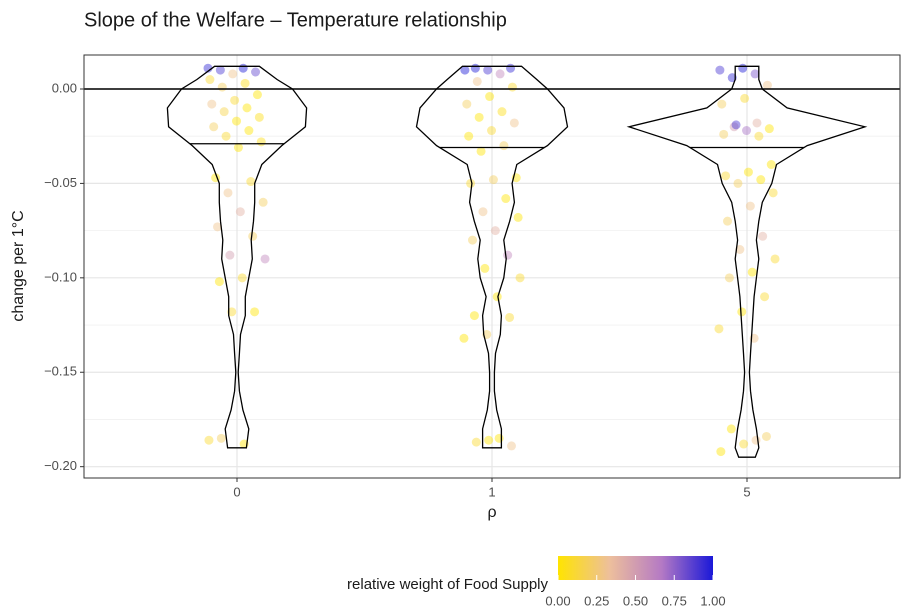 Image resolution: width=901 pixels, height=611 pixels. What do you see at coordinates (746, 491) in the screenshot?
I see `x-tick-label: 5` at bounding box center [746, 491].